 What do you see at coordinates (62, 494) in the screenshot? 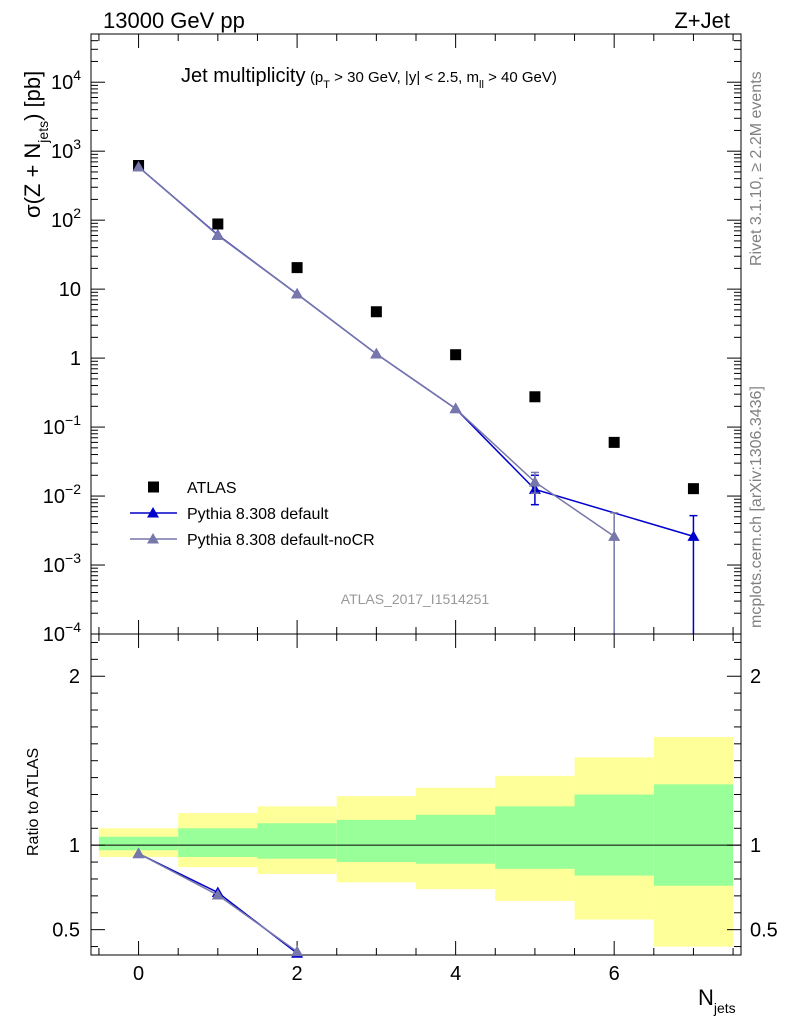
I see `y-tick-label: 10⁻²` at bounding box center [62, 494].